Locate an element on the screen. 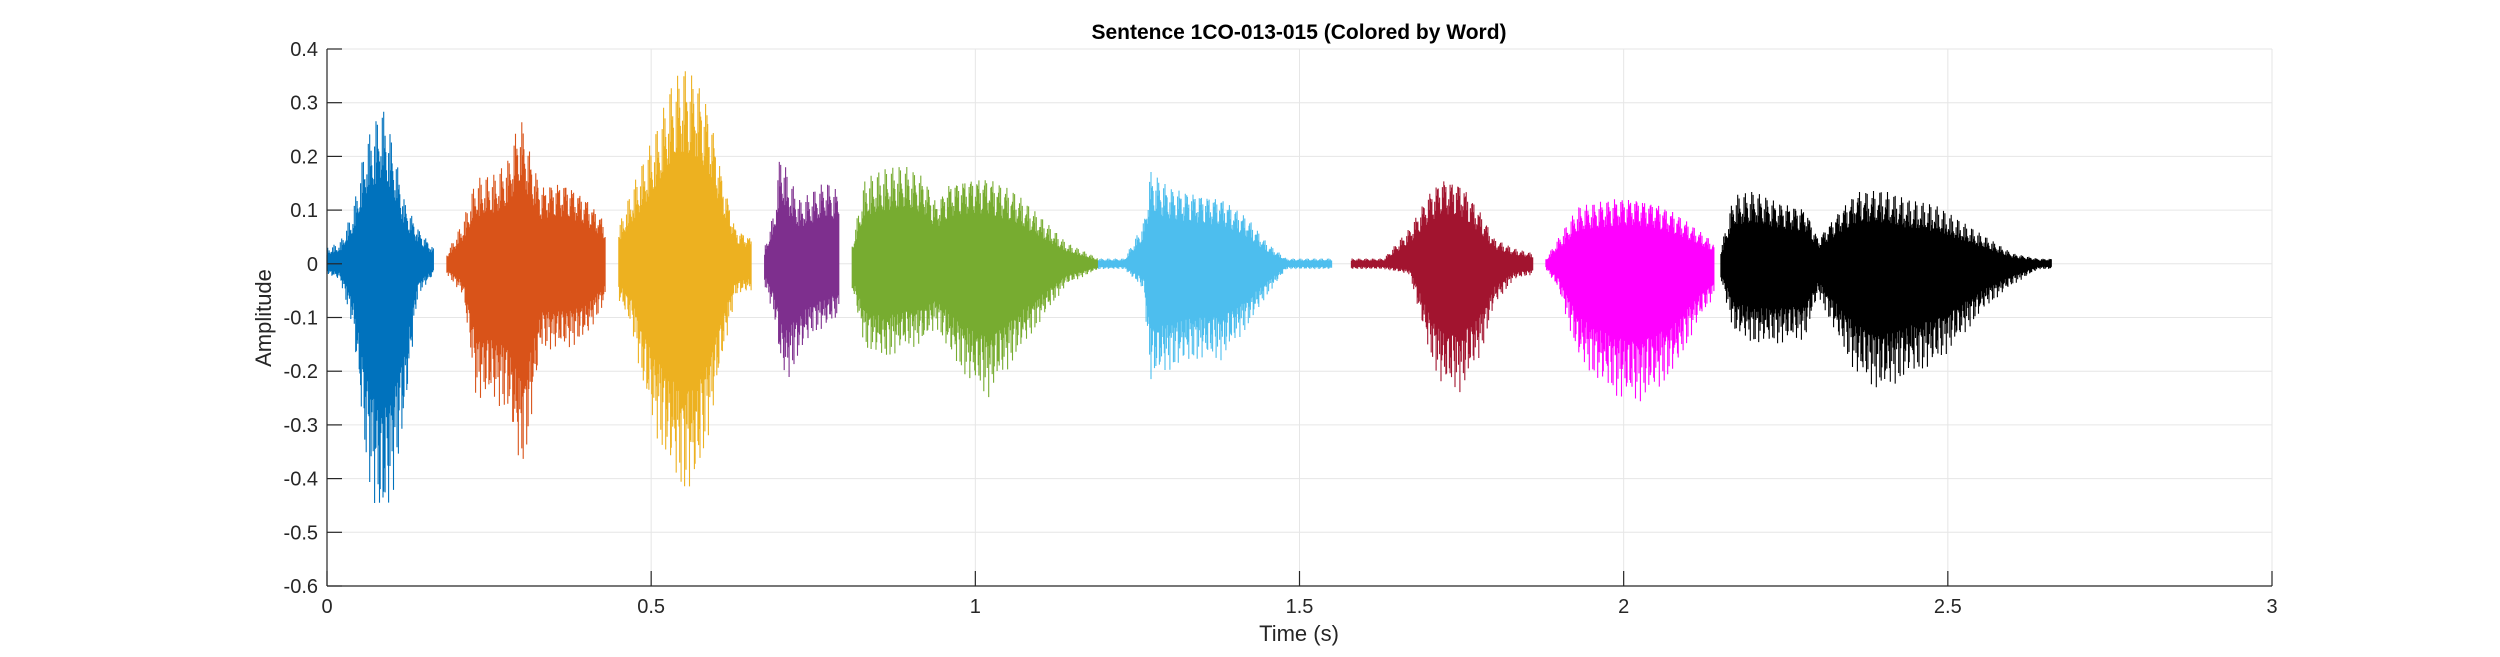 The image size is (2500, 657). y-tick-label: -0.3 is located at coordinates (301, 426).